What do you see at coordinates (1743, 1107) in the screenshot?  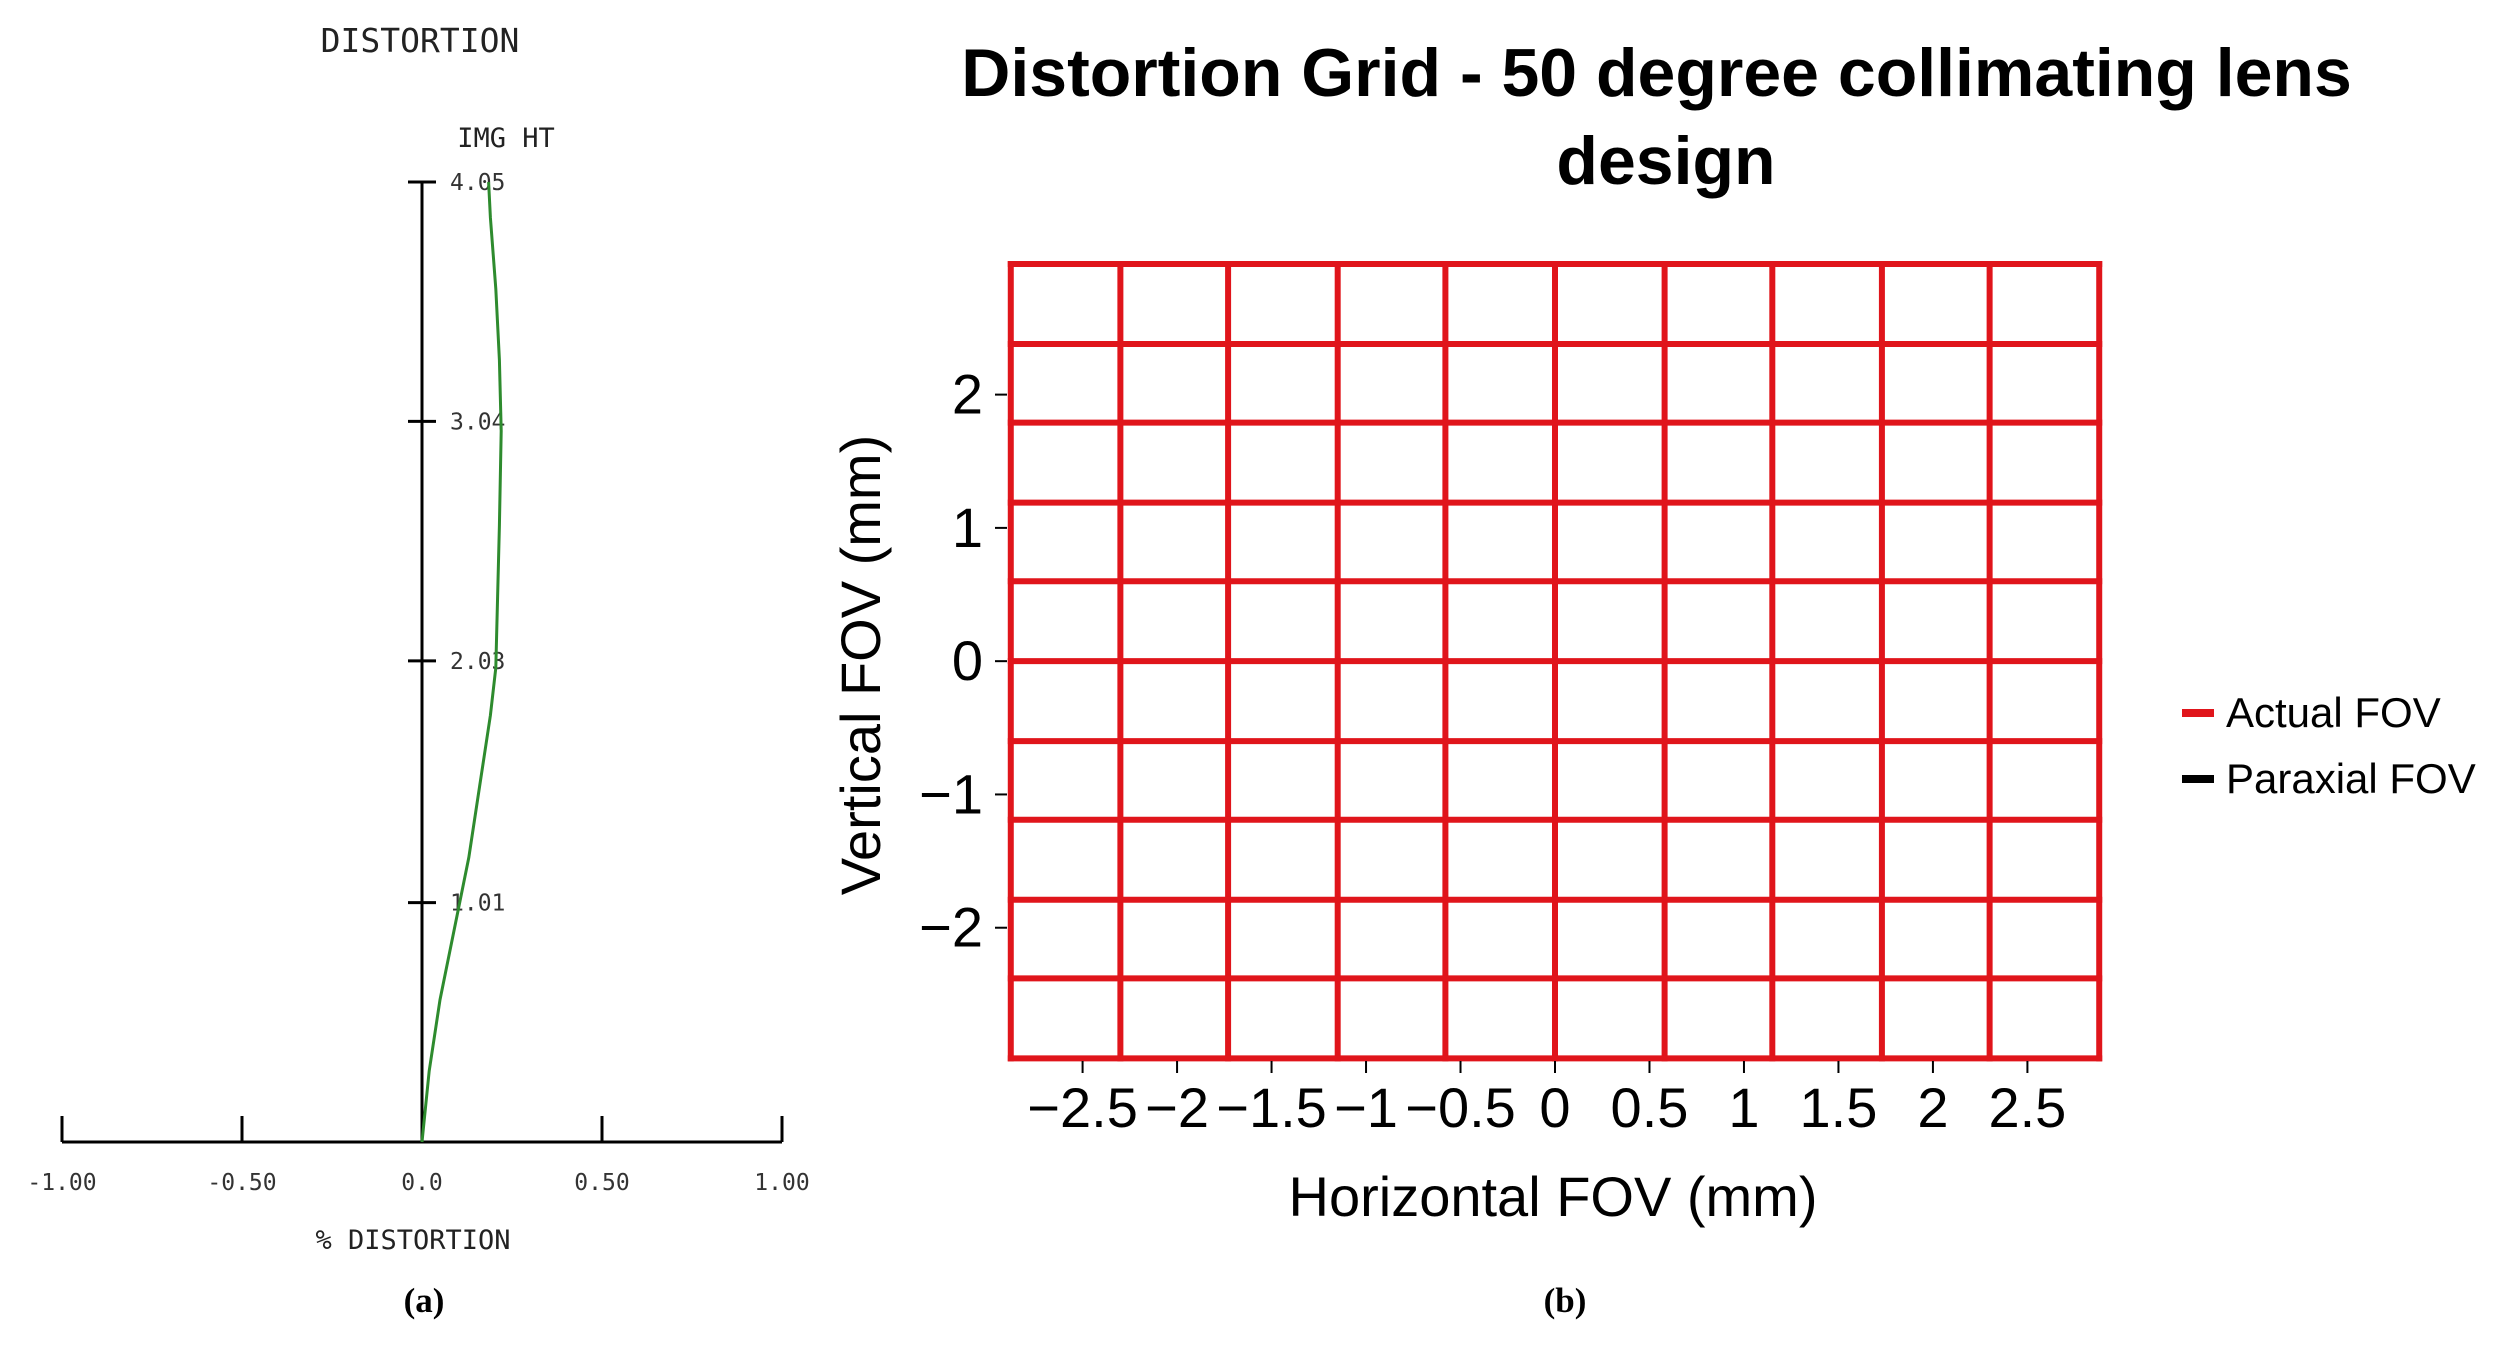 I see `x-tick-label: 1` at bounding box center [1743, 1107].